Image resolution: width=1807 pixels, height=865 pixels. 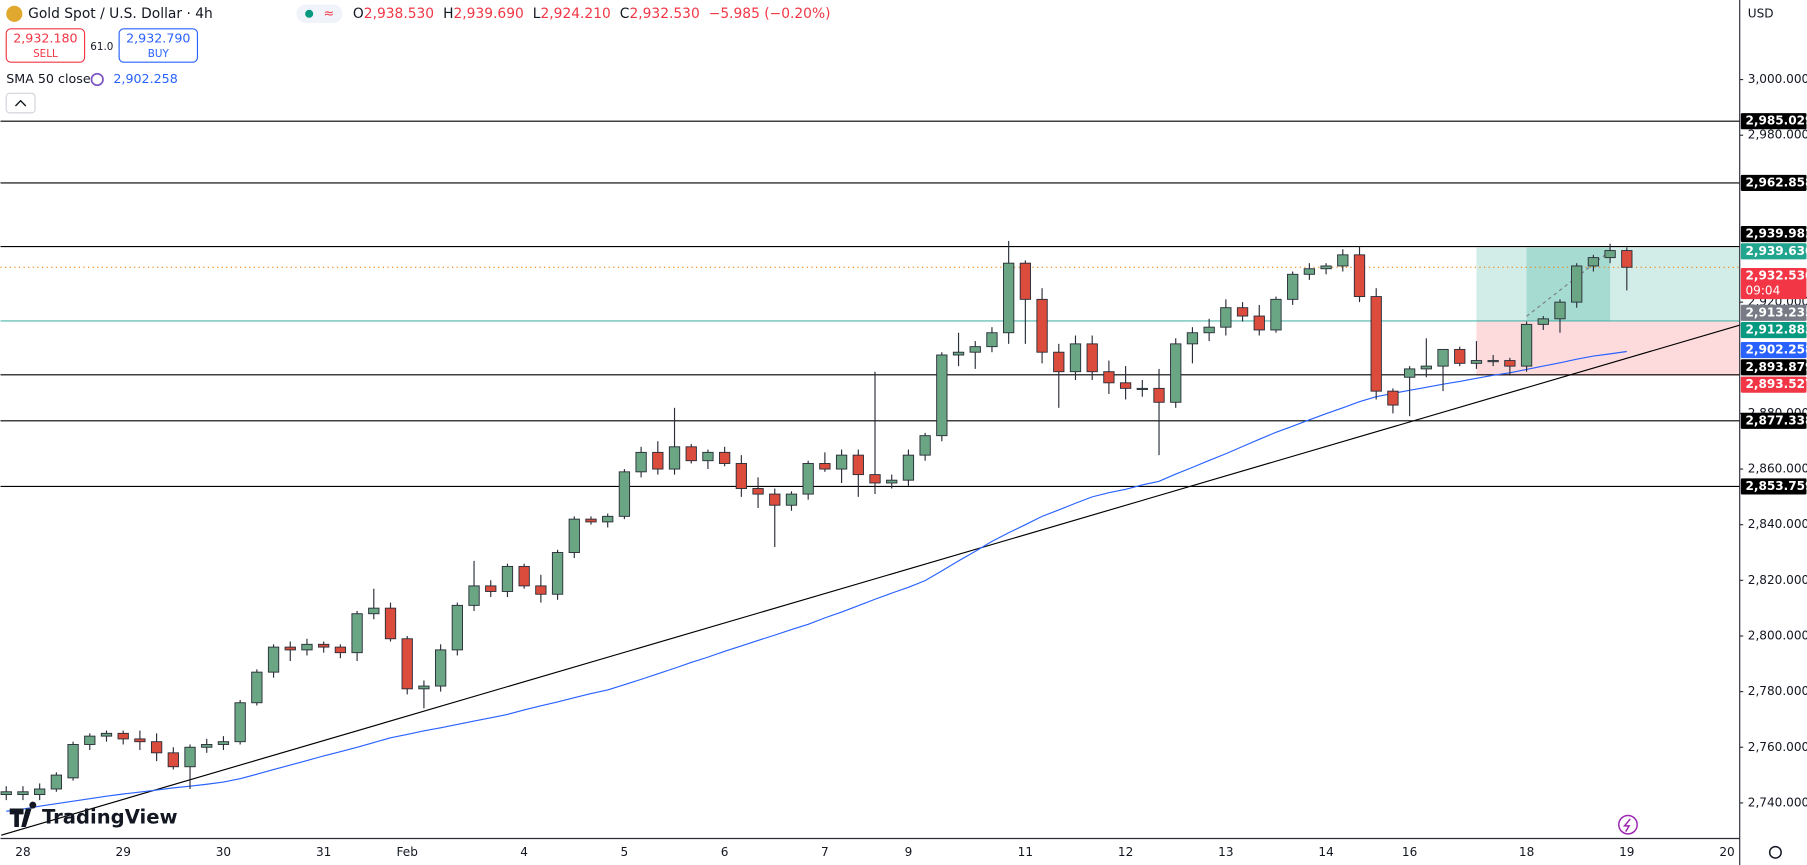 What do you see at coordinates (1777, 580) in the screenshot?
I see `y-tick-label: 2,820.000` at bounding box center [1777, 580].